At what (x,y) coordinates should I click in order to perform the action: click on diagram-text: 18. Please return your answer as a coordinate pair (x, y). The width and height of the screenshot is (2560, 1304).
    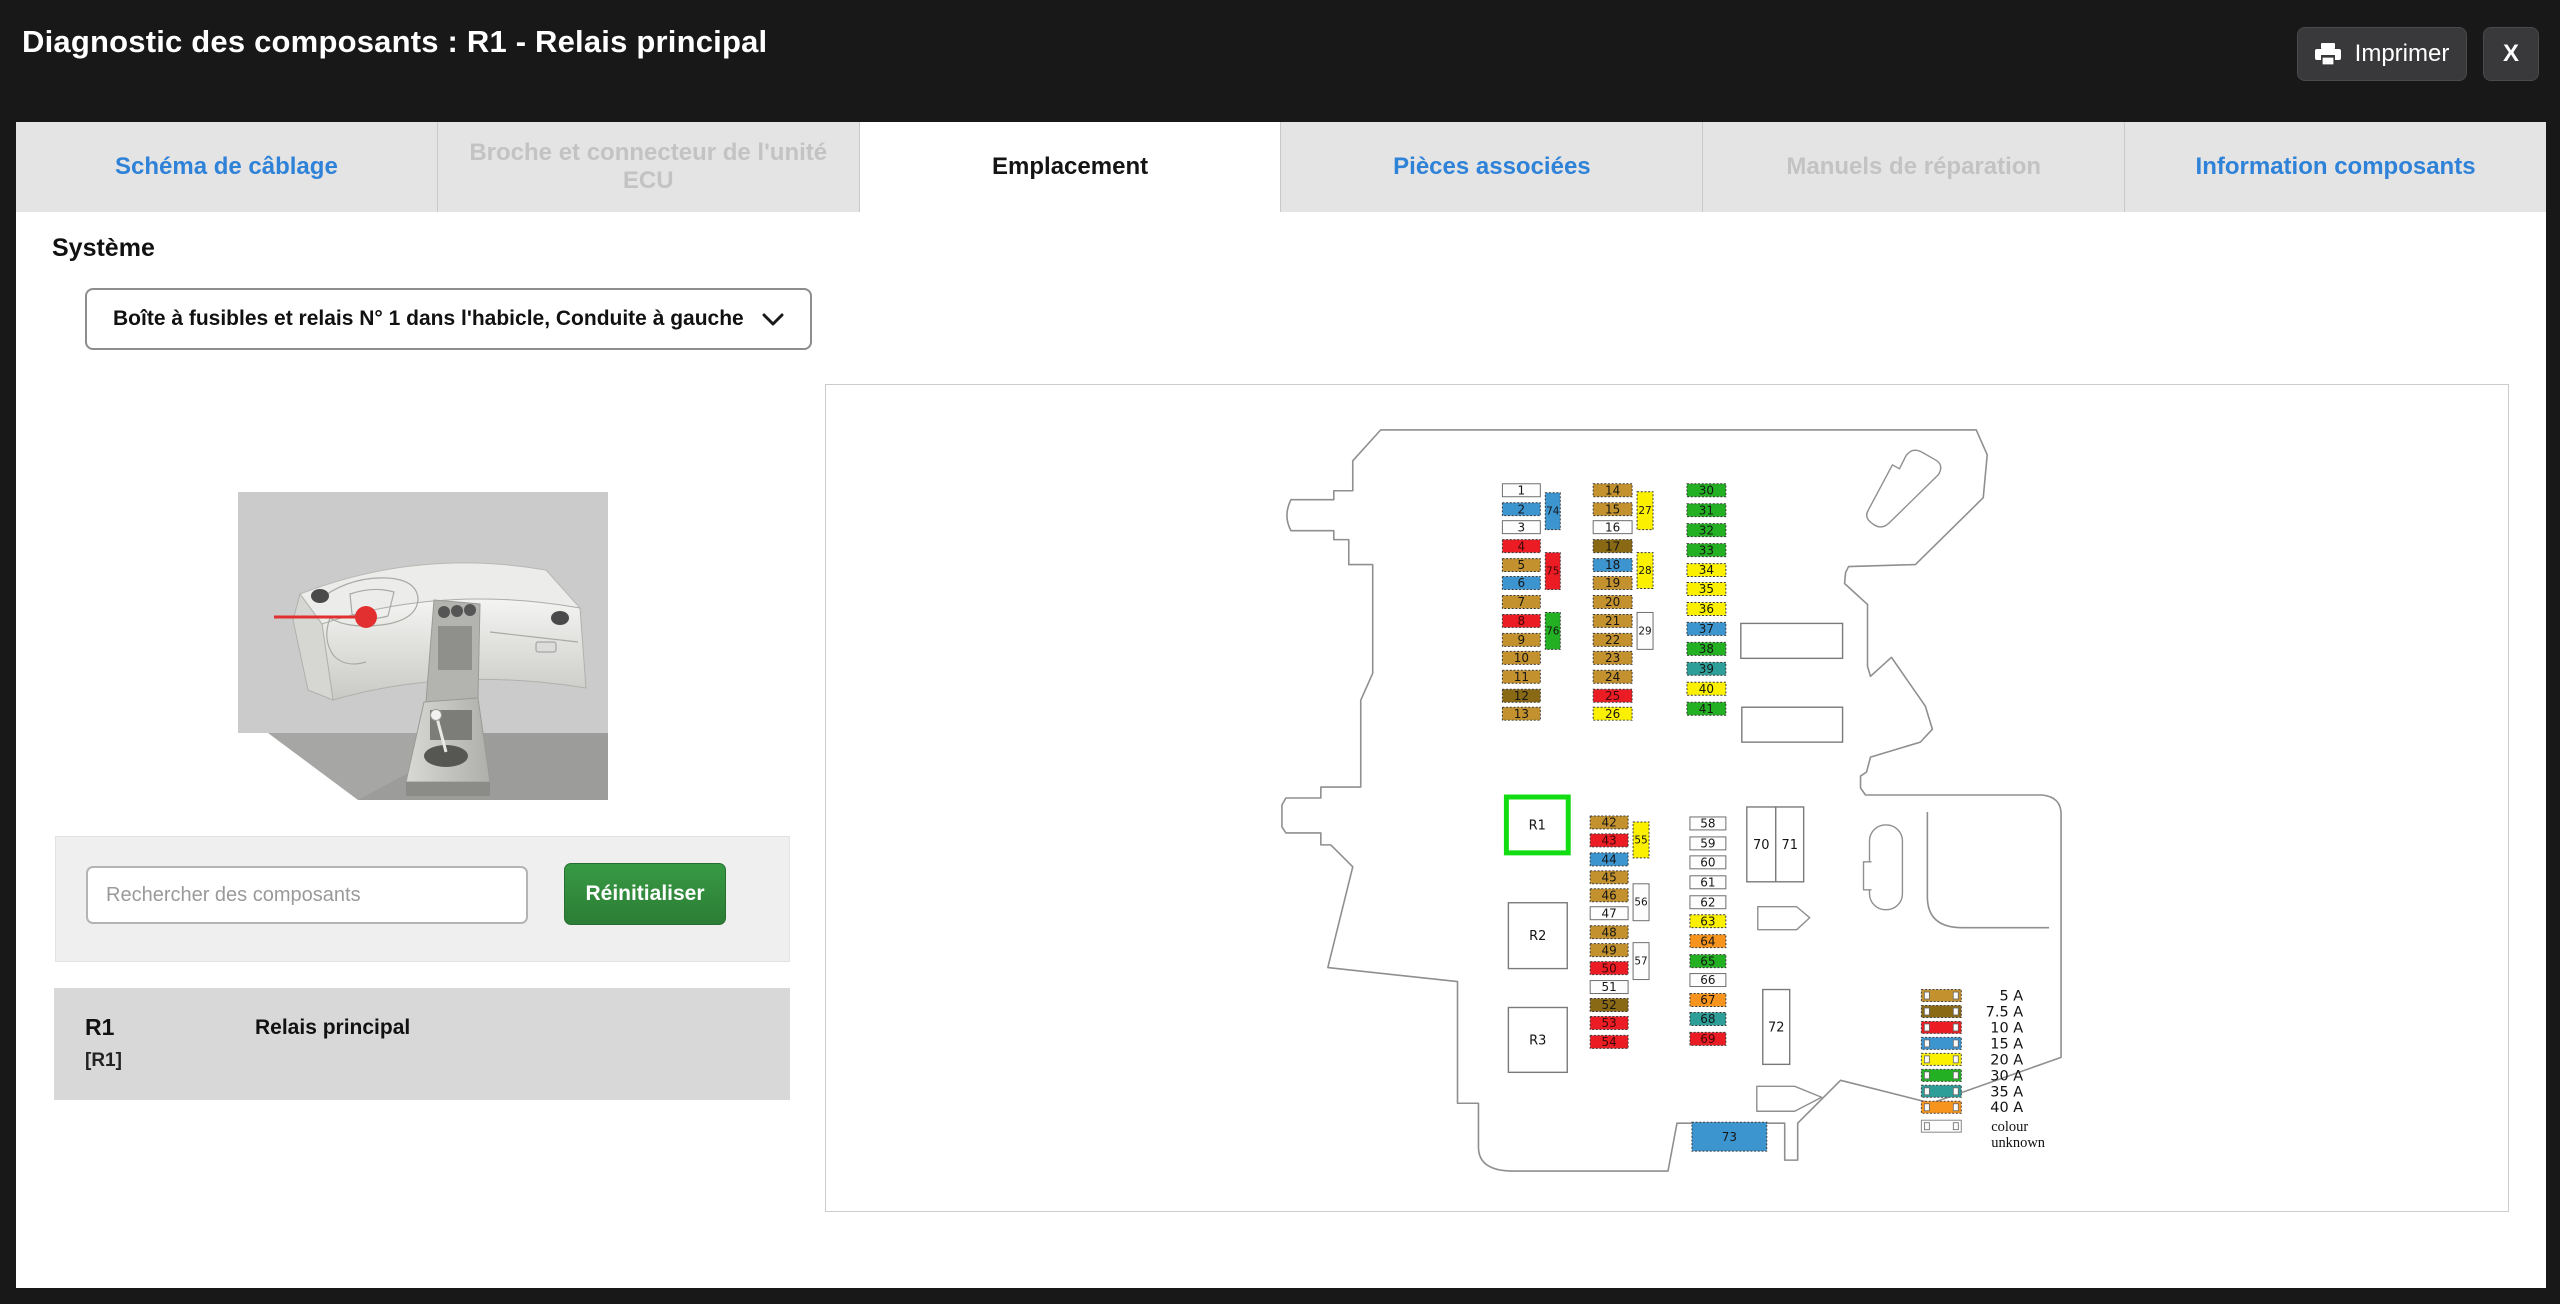
    Looking at the image, I should click on (1612, 565).